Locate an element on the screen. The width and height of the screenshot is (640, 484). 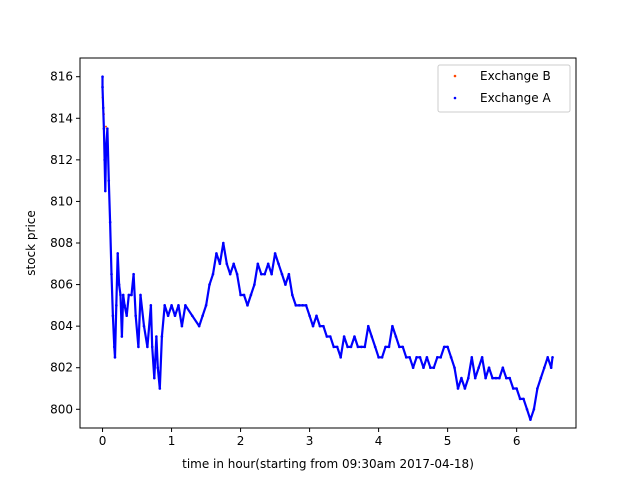
y-tick-label-806: 806 is located at coordinates (61, 285).